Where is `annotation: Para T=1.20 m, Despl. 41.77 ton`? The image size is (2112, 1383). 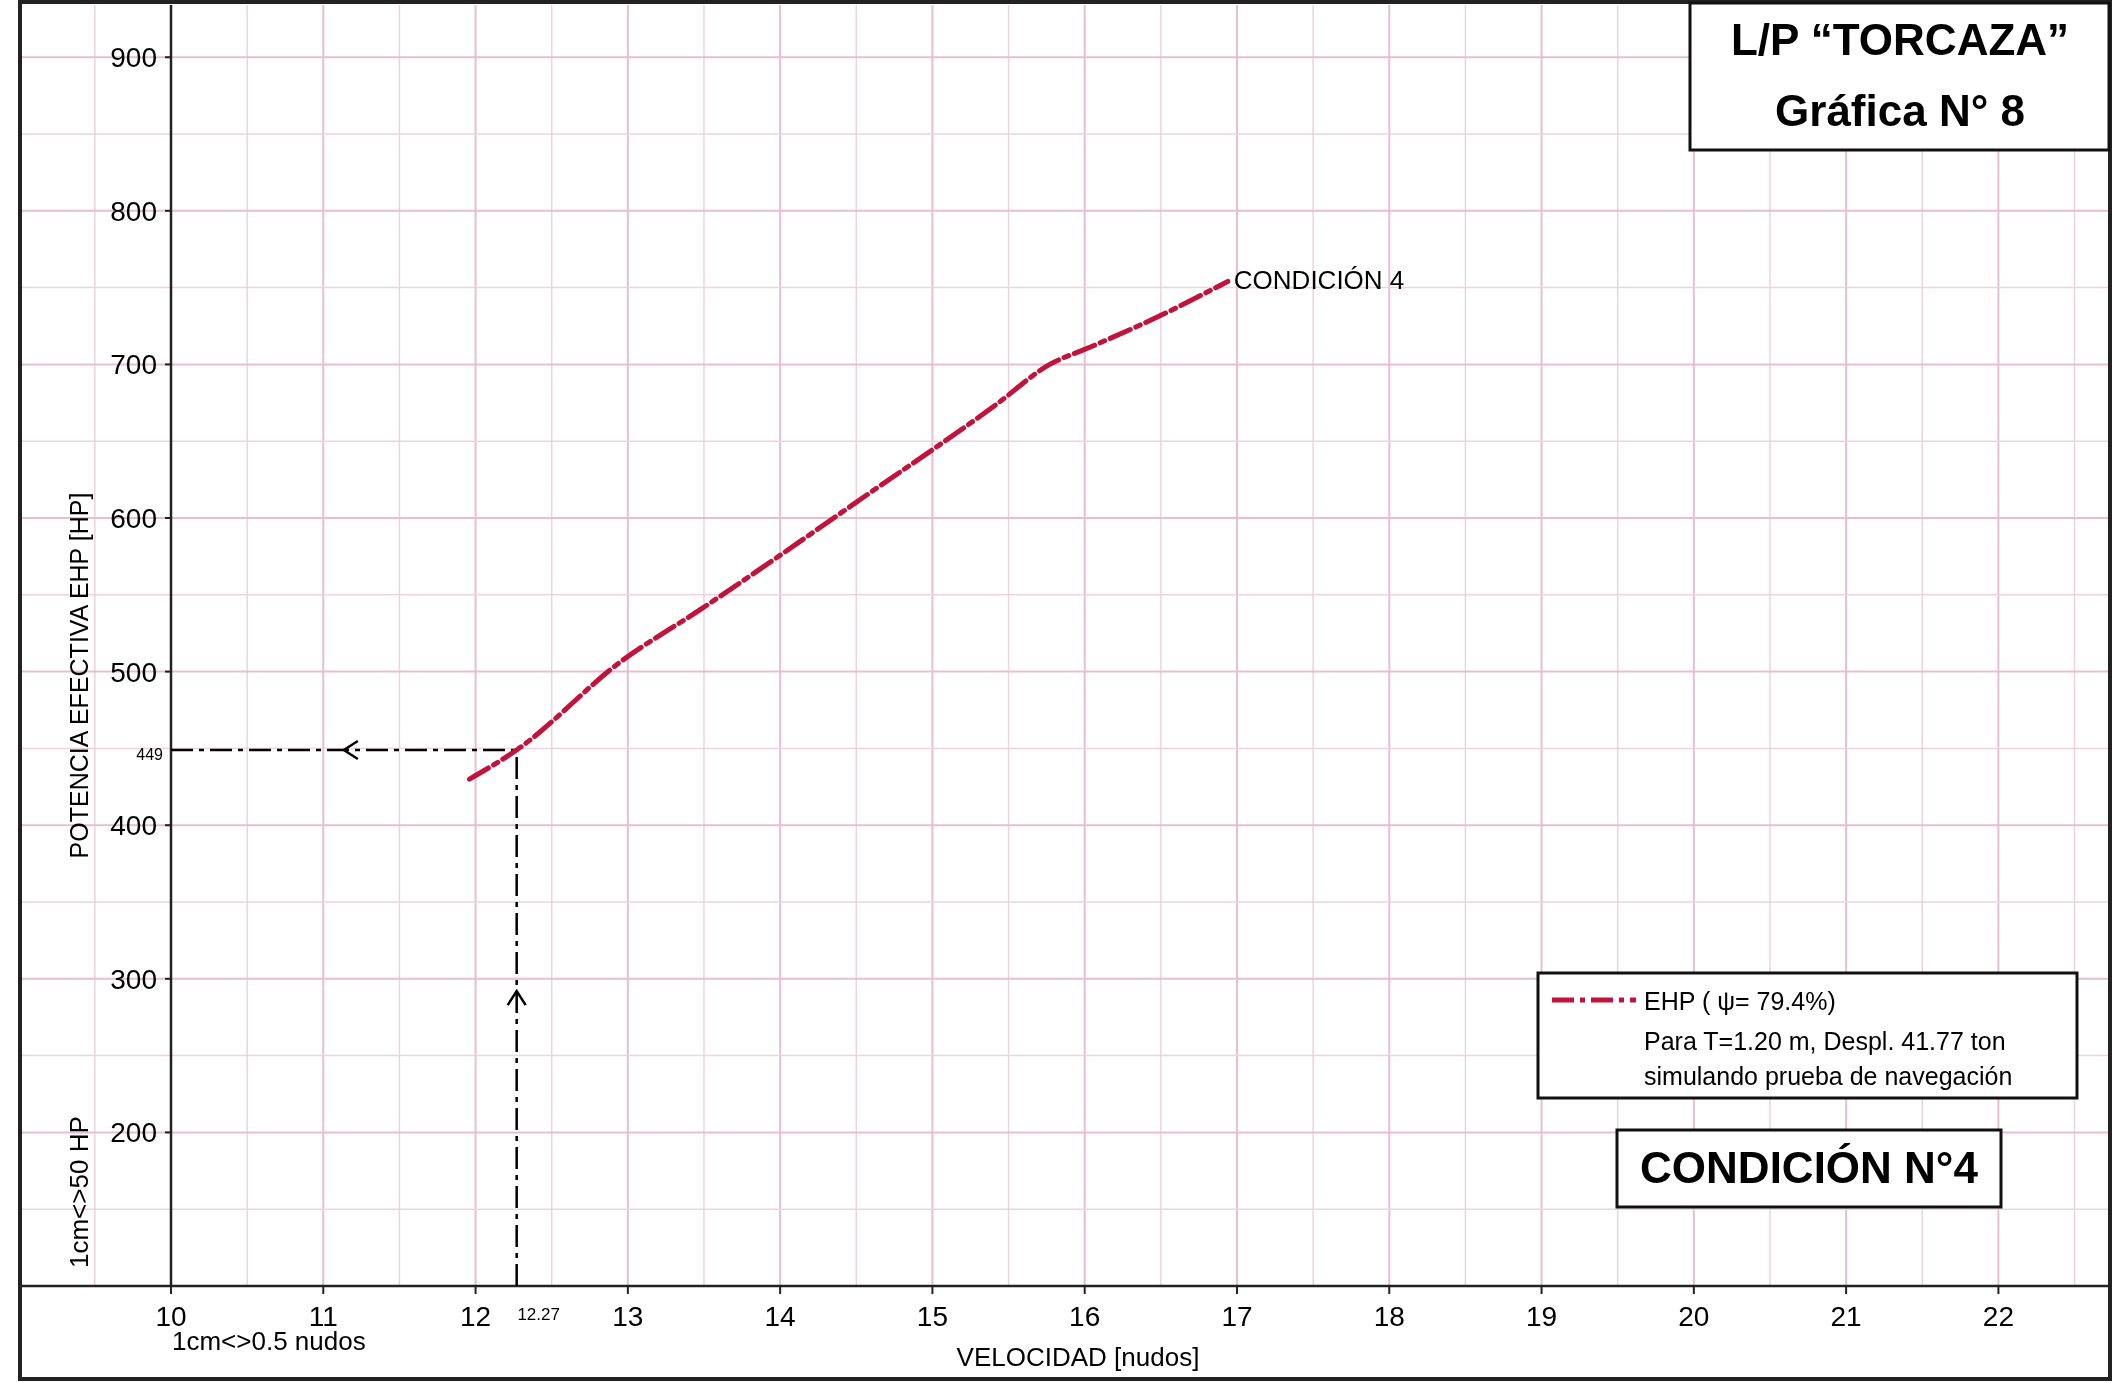
annotation: Para T=1.20 m, Despl. 41.77 ton is located at coordinates (1825, 1041).